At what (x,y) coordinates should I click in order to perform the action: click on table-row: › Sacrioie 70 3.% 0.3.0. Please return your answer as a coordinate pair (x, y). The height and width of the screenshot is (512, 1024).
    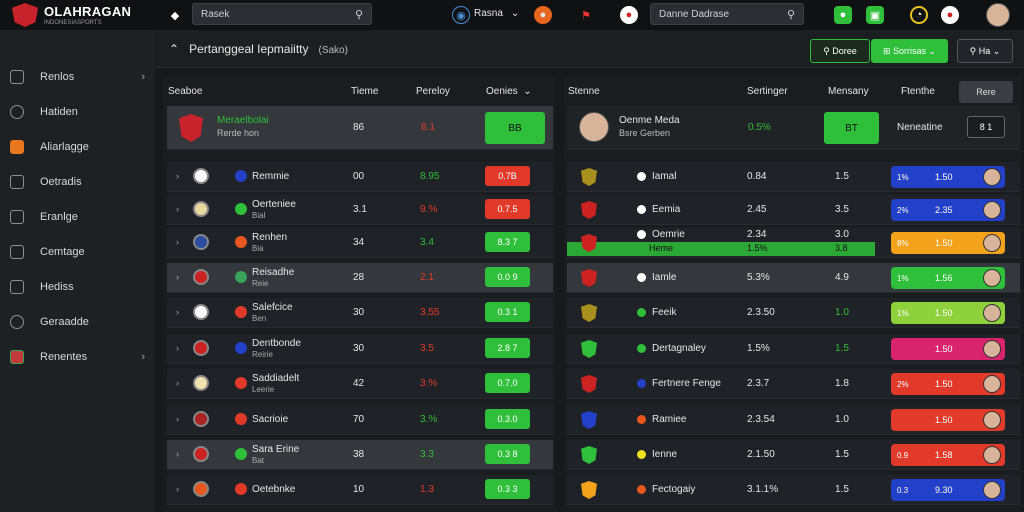
    Looking at the image, I should click on (360, 420).